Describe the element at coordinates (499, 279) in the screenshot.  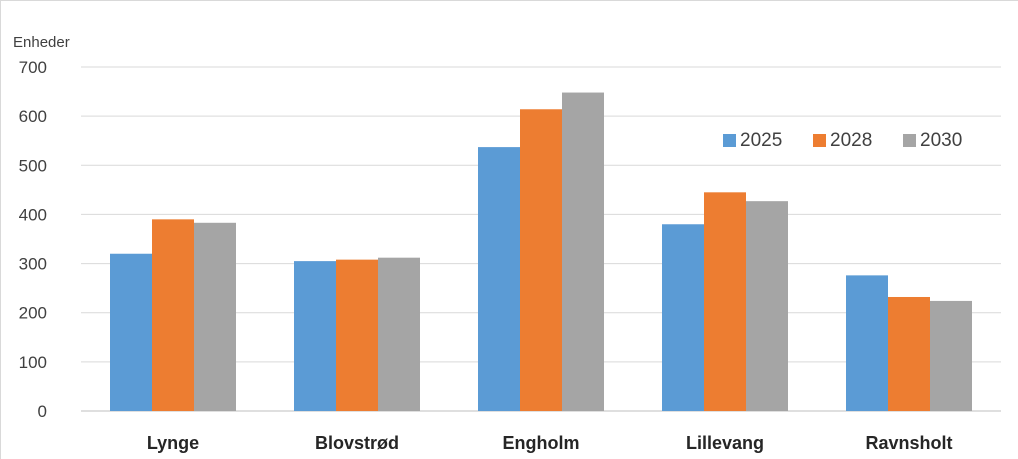
I see `bar-2025-engholm` at that location.